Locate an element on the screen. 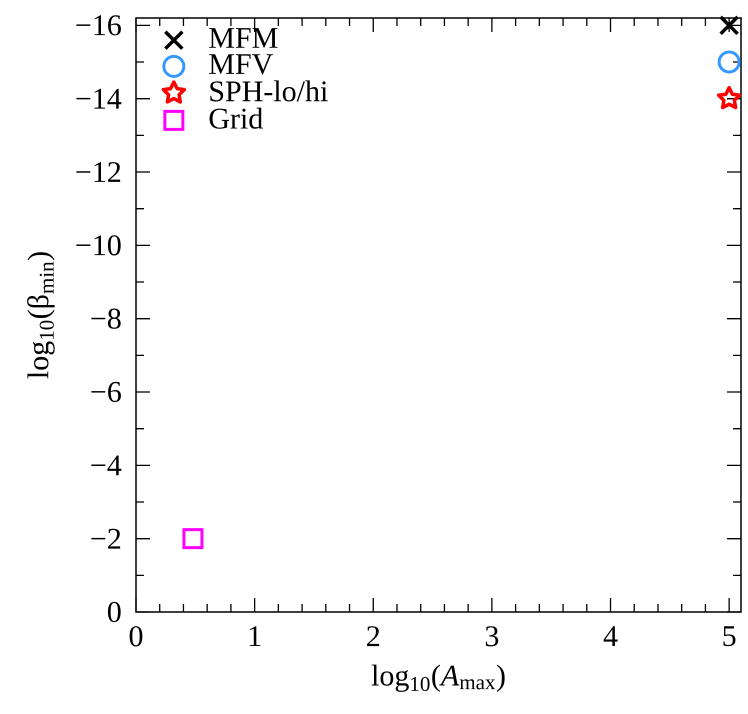 The height and width of the screenshot is (714, 748). y-tick-label: 0 is located at coordinates (114, 612).